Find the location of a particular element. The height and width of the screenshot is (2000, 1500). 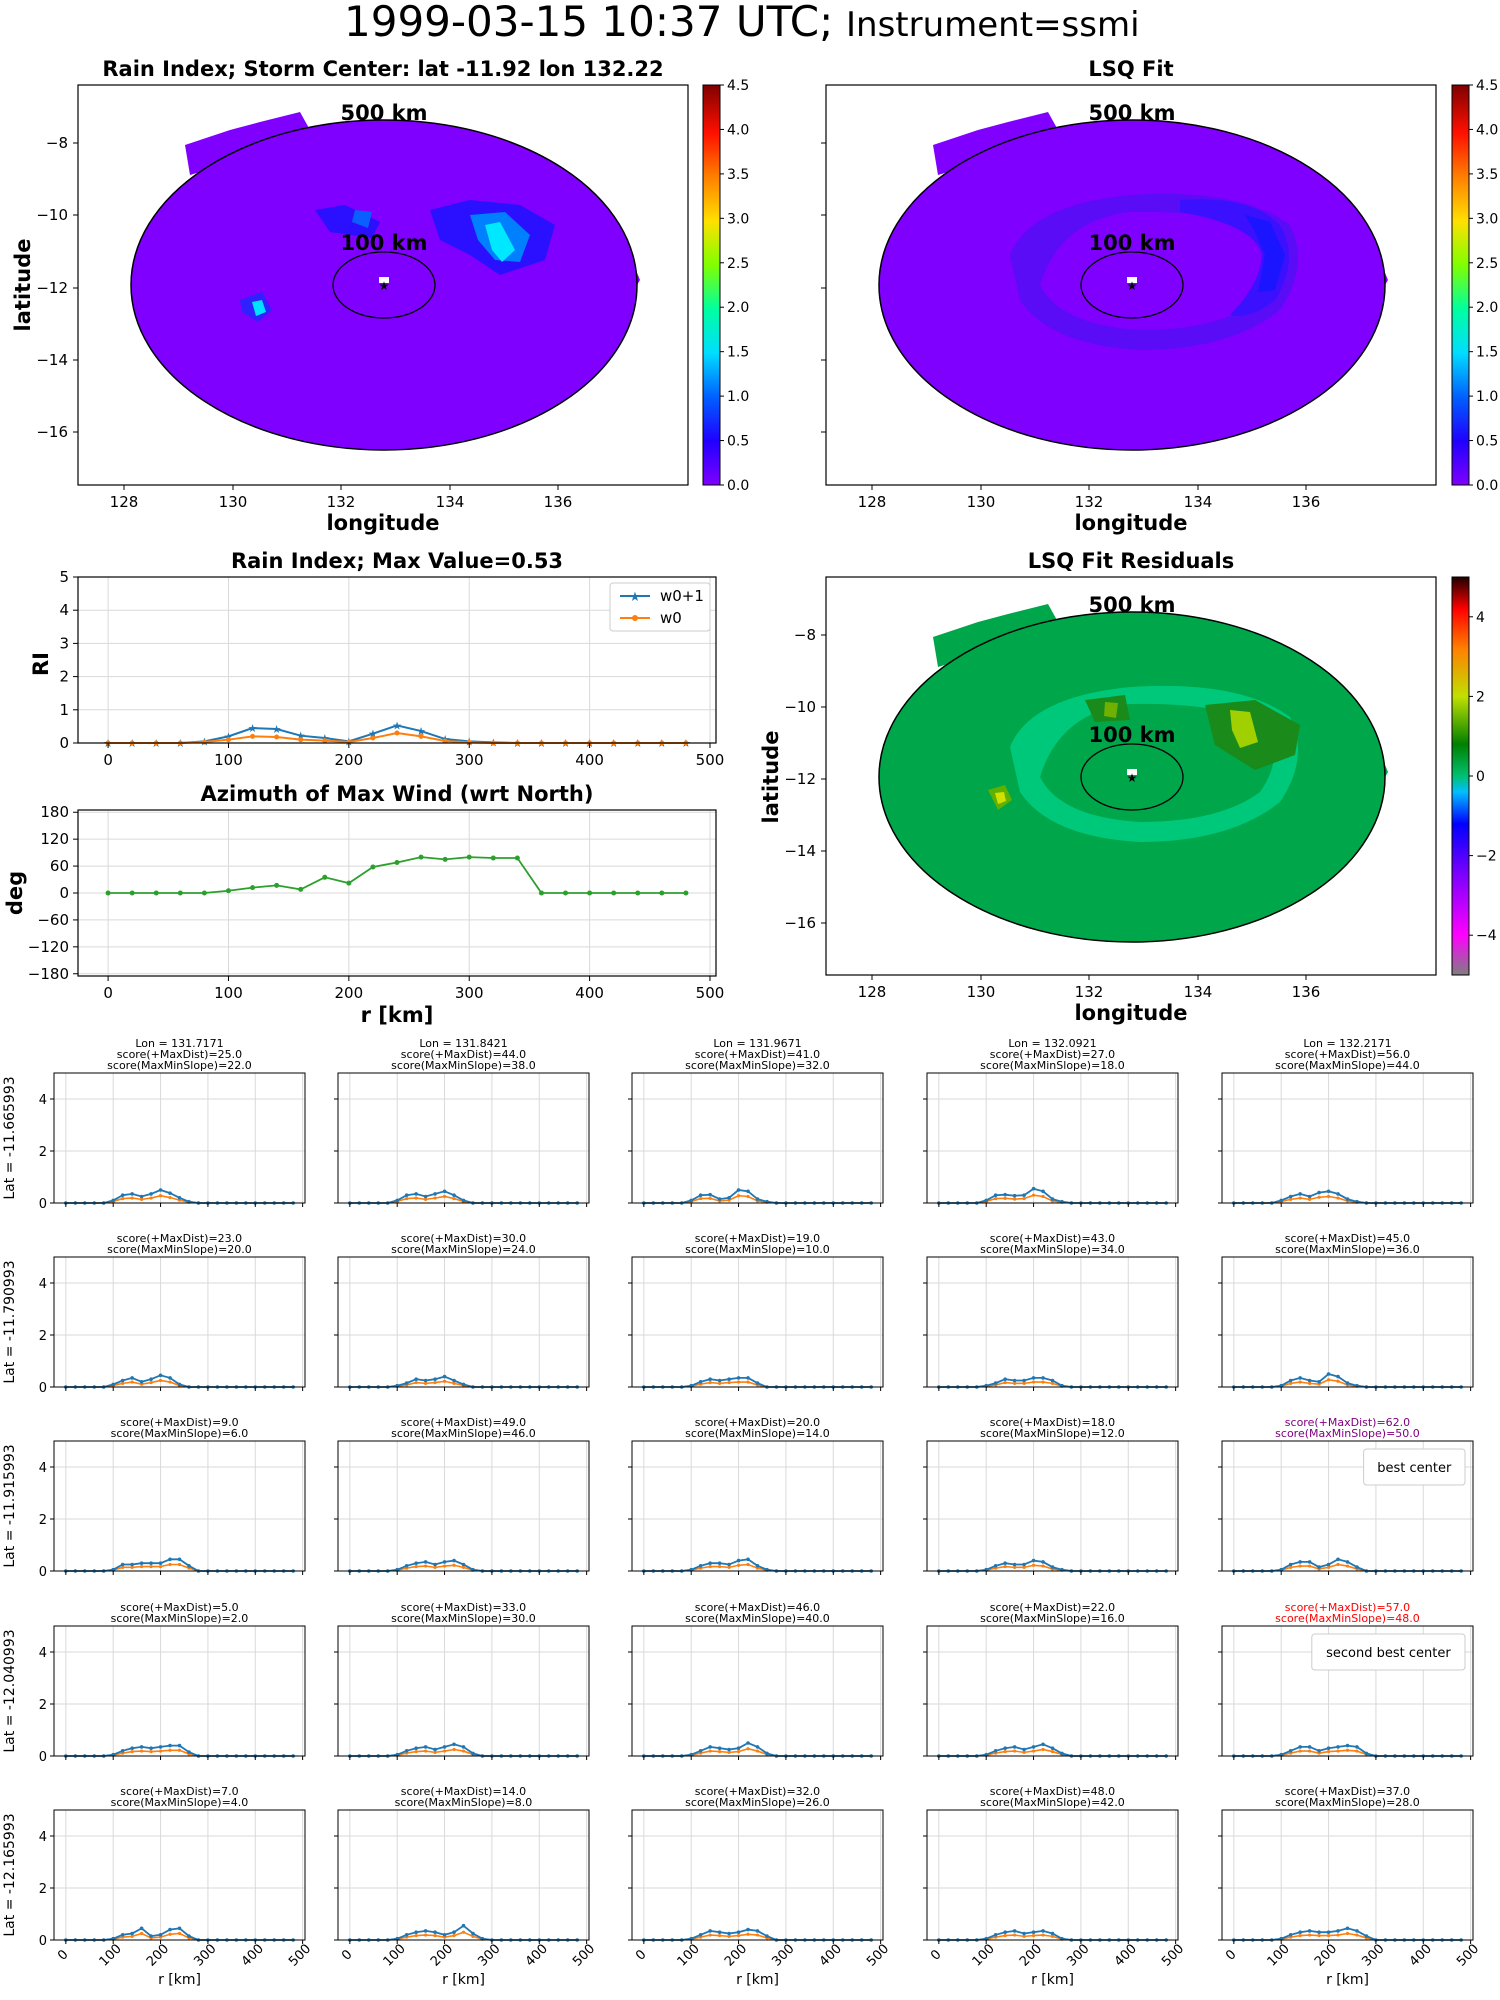

map-xticks: 128 130 132 134 136 is located at coordinates (341, 498).